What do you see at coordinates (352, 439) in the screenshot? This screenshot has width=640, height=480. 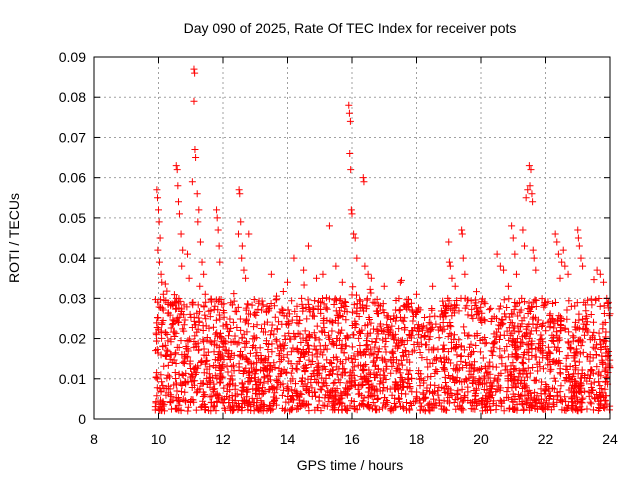 I see `x-tick-label: 16` at bounding box center [352, 439].